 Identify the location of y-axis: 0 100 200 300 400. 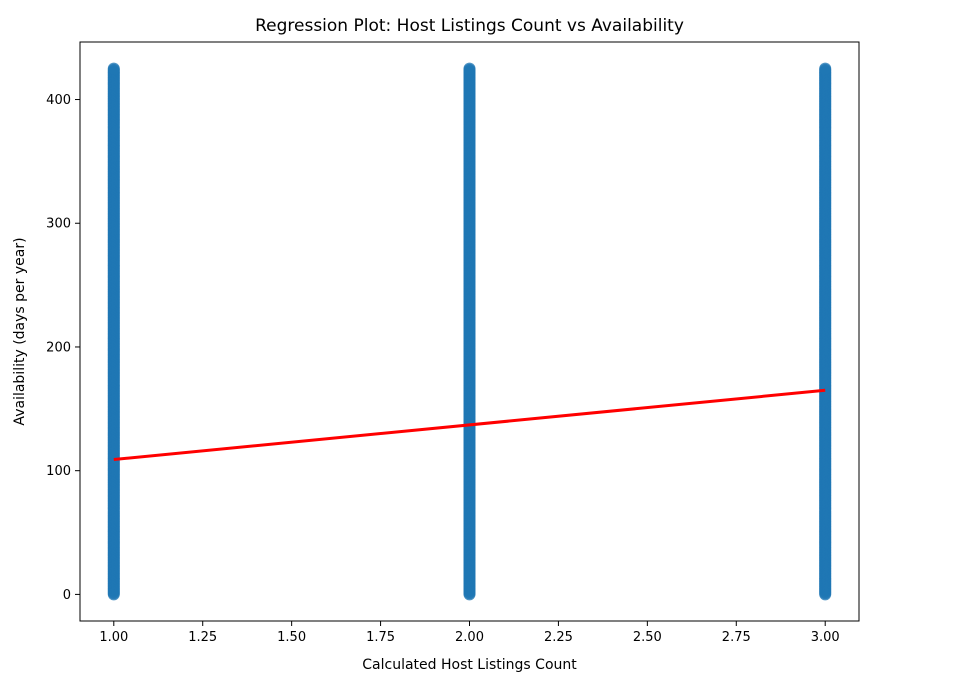
(63, 348).